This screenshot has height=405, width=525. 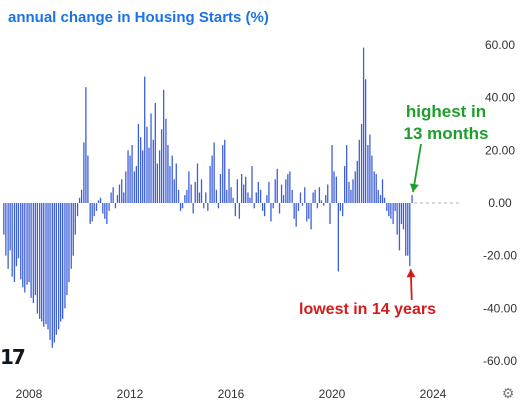 What do you see at coordinates (500, 150) in the screenshot?
I see `y-tick-label: 20.00` at bounding box center [500, 150].